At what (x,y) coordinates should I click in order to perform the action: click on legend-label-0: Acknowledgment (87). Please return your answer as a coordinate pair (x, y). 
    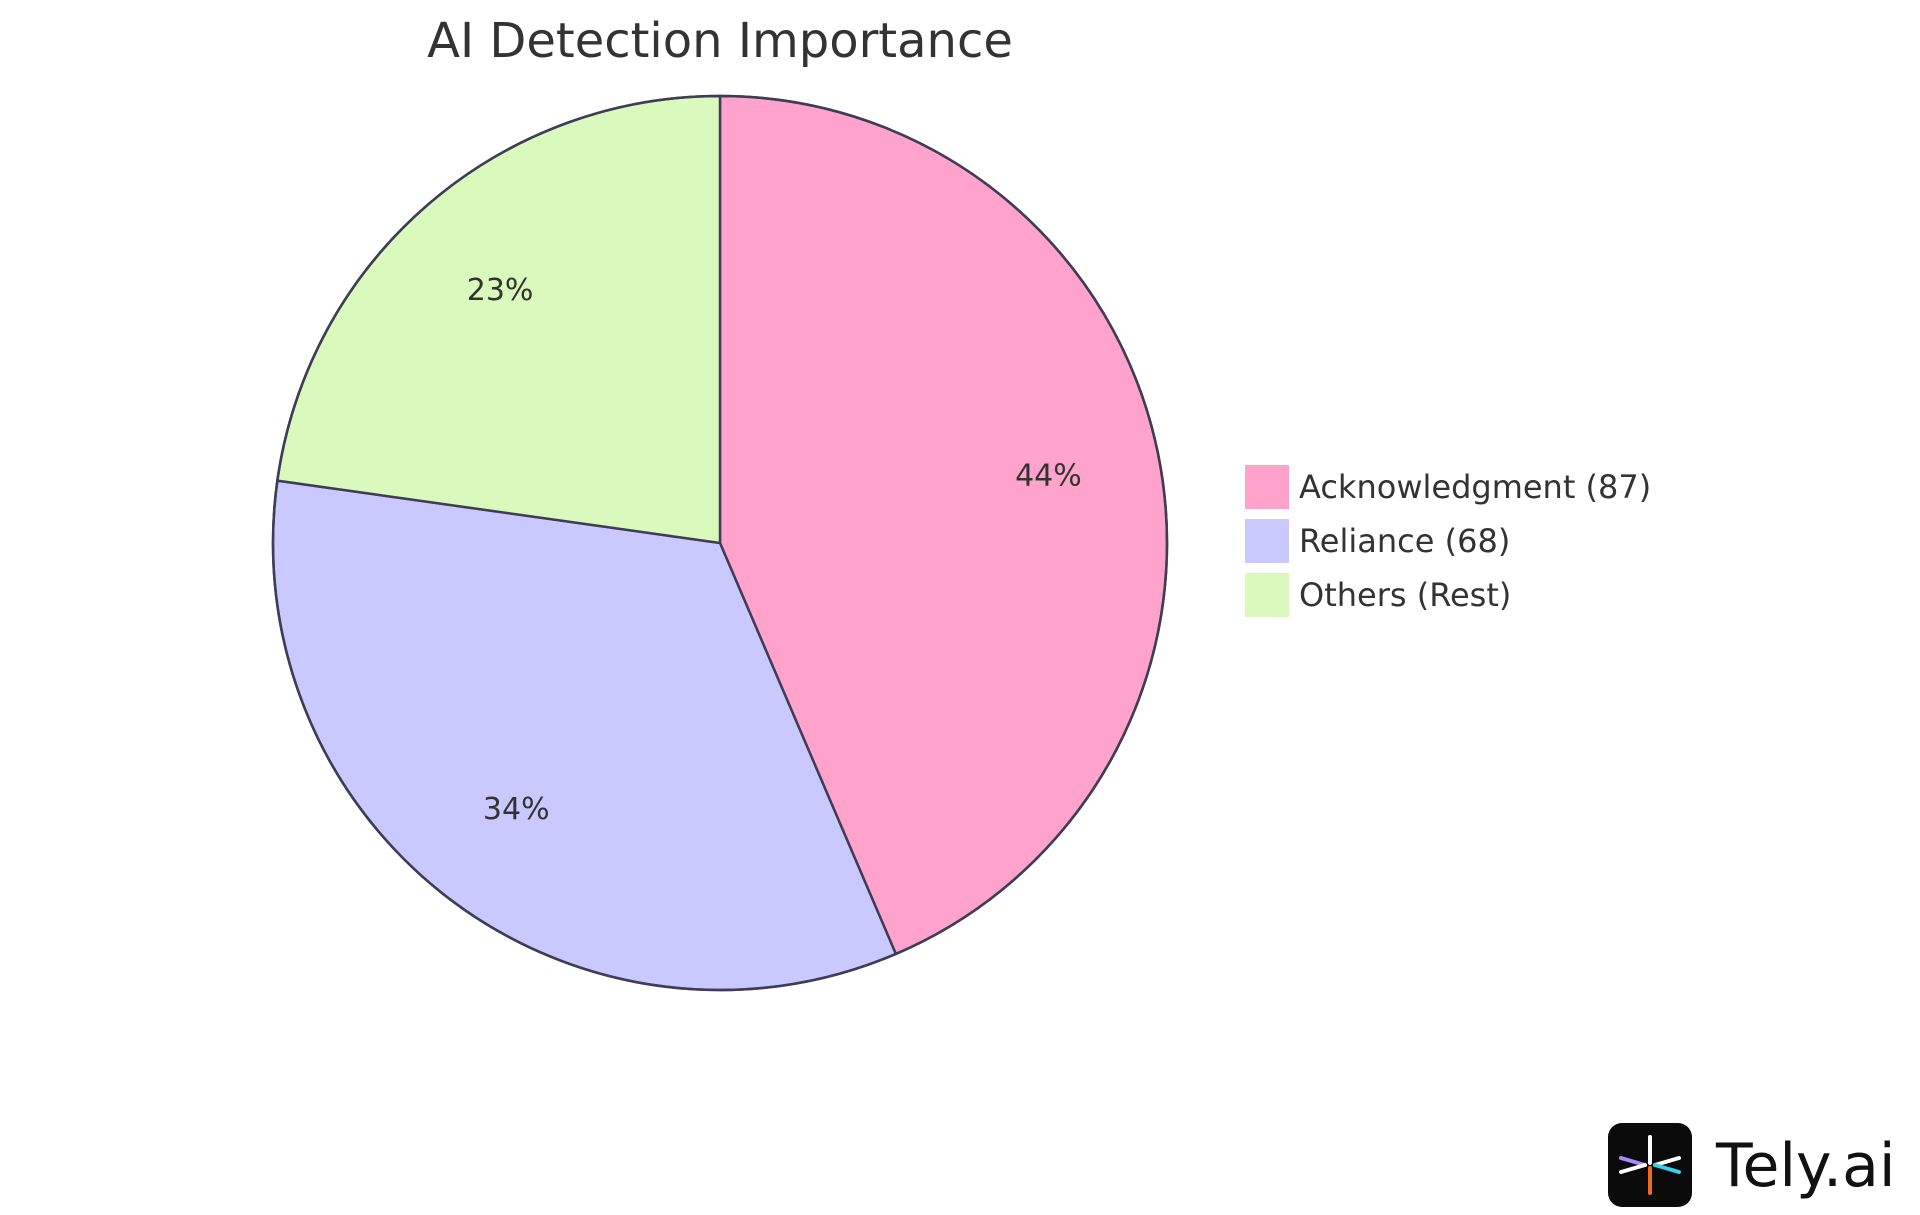
    Looking at the image, I should click on (1475, 487).